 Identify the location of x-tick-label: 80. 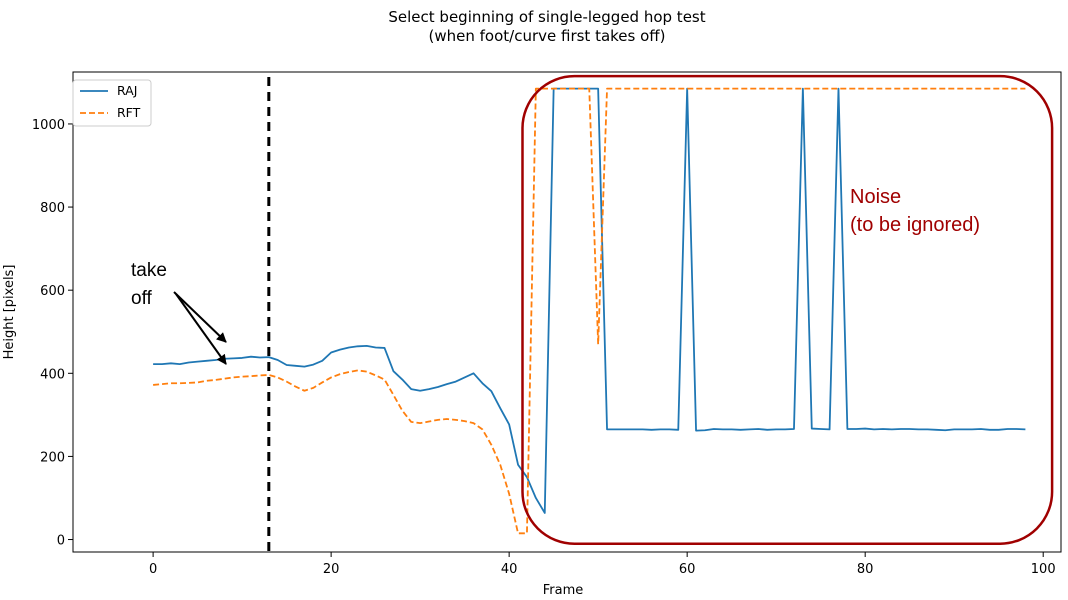
(865, 569).